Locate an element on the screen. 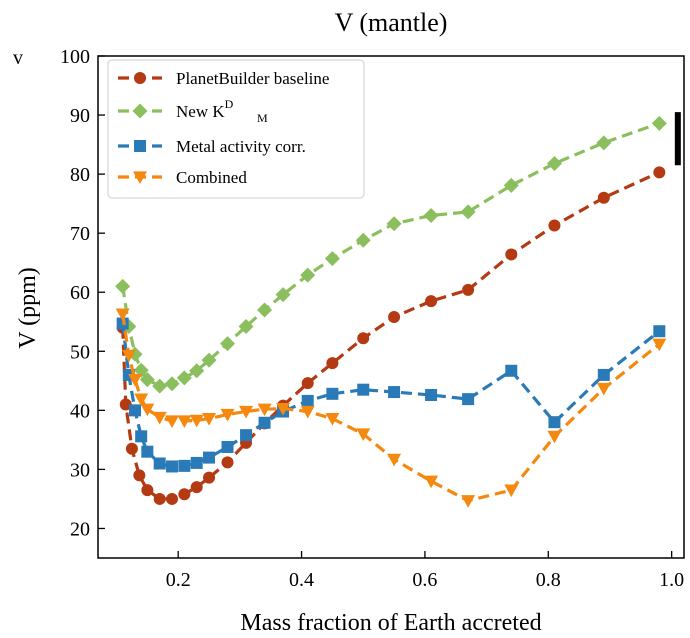  x-tick-label: 0.8 is located at coordinates (548, 580).